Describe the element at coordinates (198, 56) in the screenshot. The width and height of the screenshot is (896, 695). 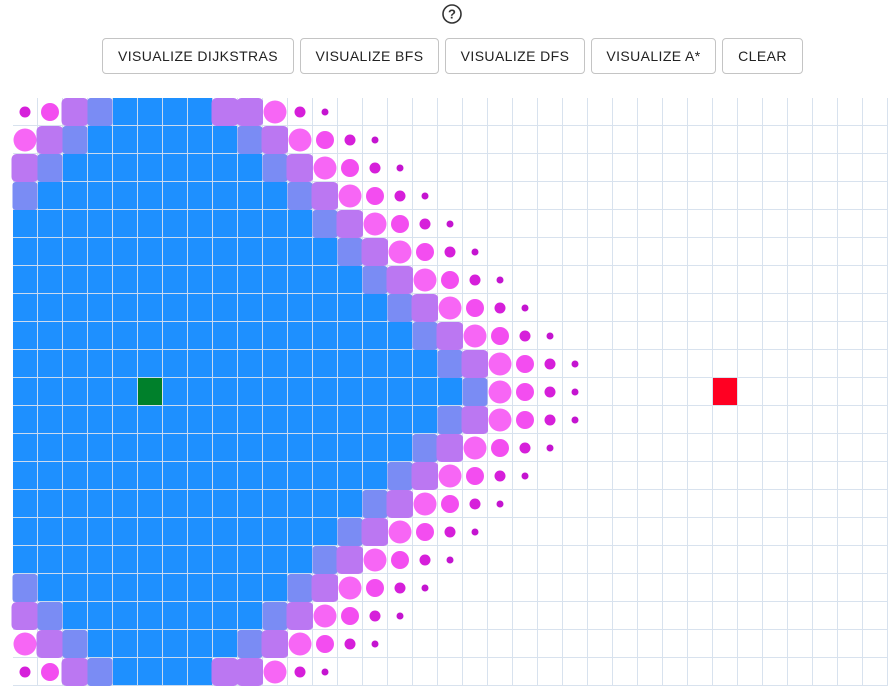
I see `visualize-dijkstras-button: VISUALIZE DIJKSTRAS` at that location.